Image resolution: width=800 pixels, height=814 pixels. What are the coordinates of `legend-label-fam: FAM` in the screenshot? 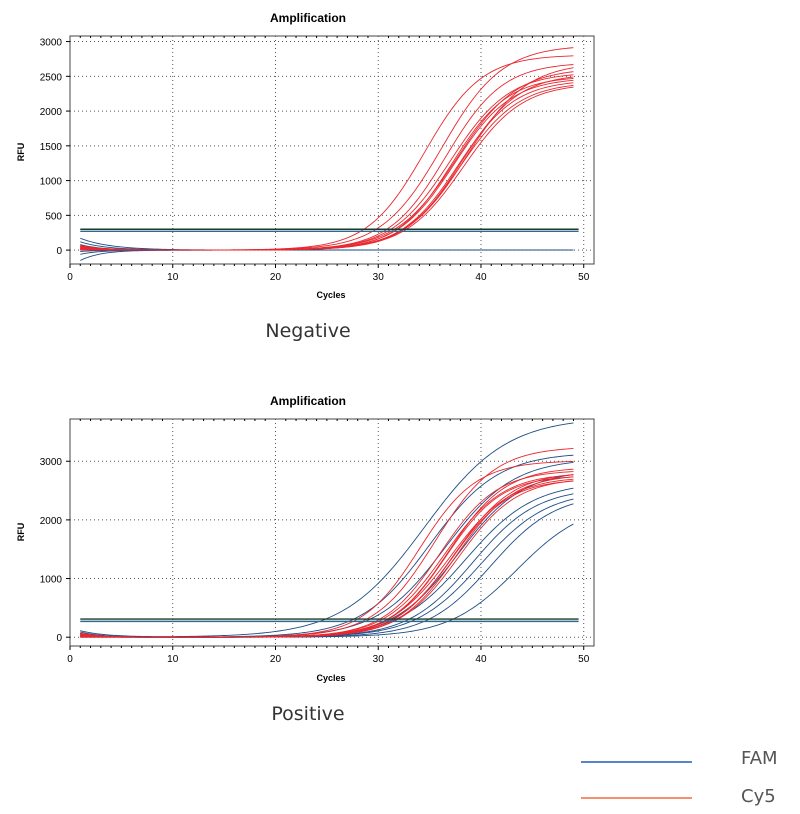 It's located at (759, 758).